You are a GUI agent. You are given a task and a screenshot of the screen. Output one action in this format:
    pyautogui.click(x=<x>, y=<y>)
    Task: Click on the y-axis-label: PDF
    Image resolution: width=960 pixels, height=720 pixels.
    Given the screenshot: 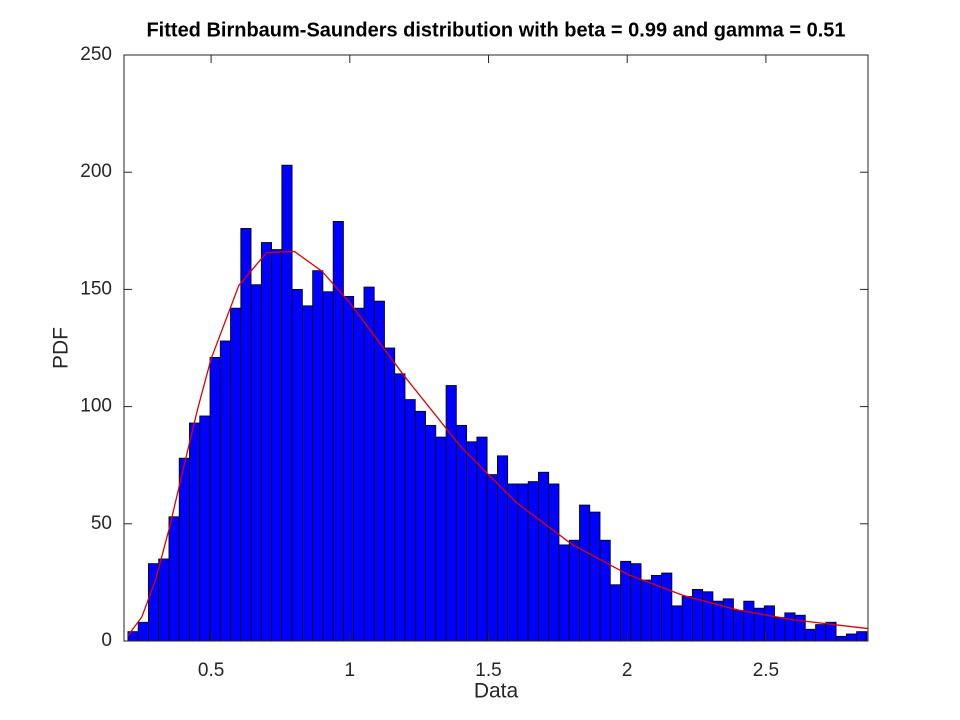 What is the action you would take?
    pyautogui.click(x=61, y=348)
    